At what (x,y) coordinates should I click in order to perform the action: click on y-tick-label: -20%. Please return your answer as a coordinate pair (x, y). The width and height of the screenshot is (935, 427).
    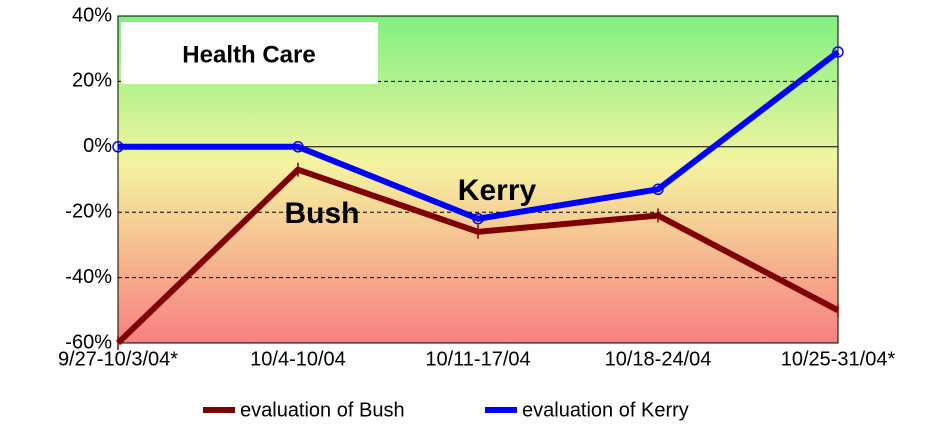
    Looking at the image, I should click on (88, 211).